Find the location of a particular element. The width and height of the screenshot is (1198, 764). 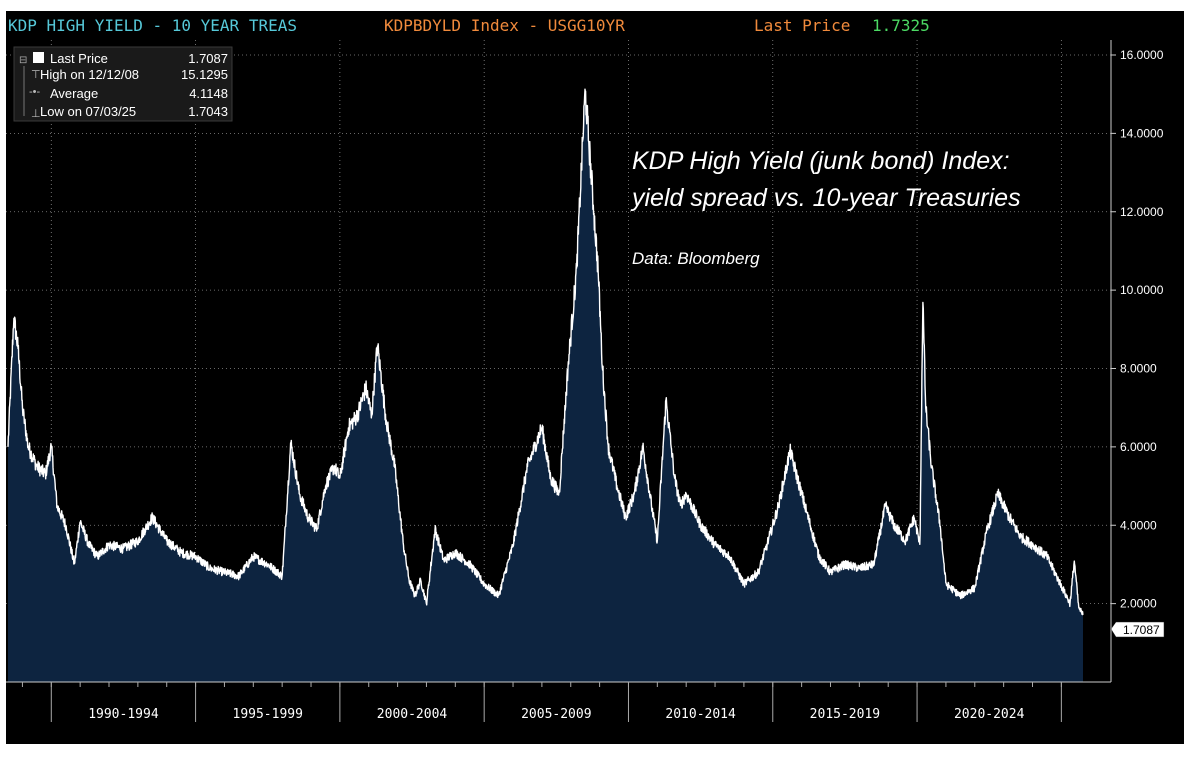

annotation-line-2: yield spread vs. 10-year Treasuries is located at coordinates (825, 198).